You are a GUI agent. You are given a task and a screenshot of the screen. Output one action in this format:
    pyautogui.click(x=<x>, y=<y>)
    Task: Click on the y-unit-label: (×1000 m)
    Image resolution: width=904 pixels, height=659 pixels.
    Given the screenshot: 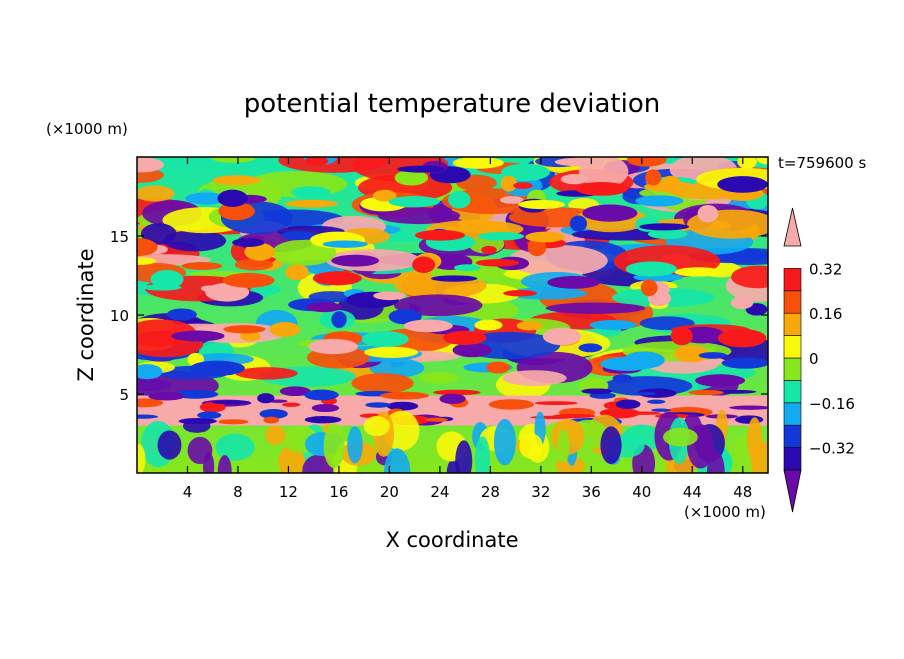 What is the action you would take?
    pyautogui.click(x=87, y=129)
    